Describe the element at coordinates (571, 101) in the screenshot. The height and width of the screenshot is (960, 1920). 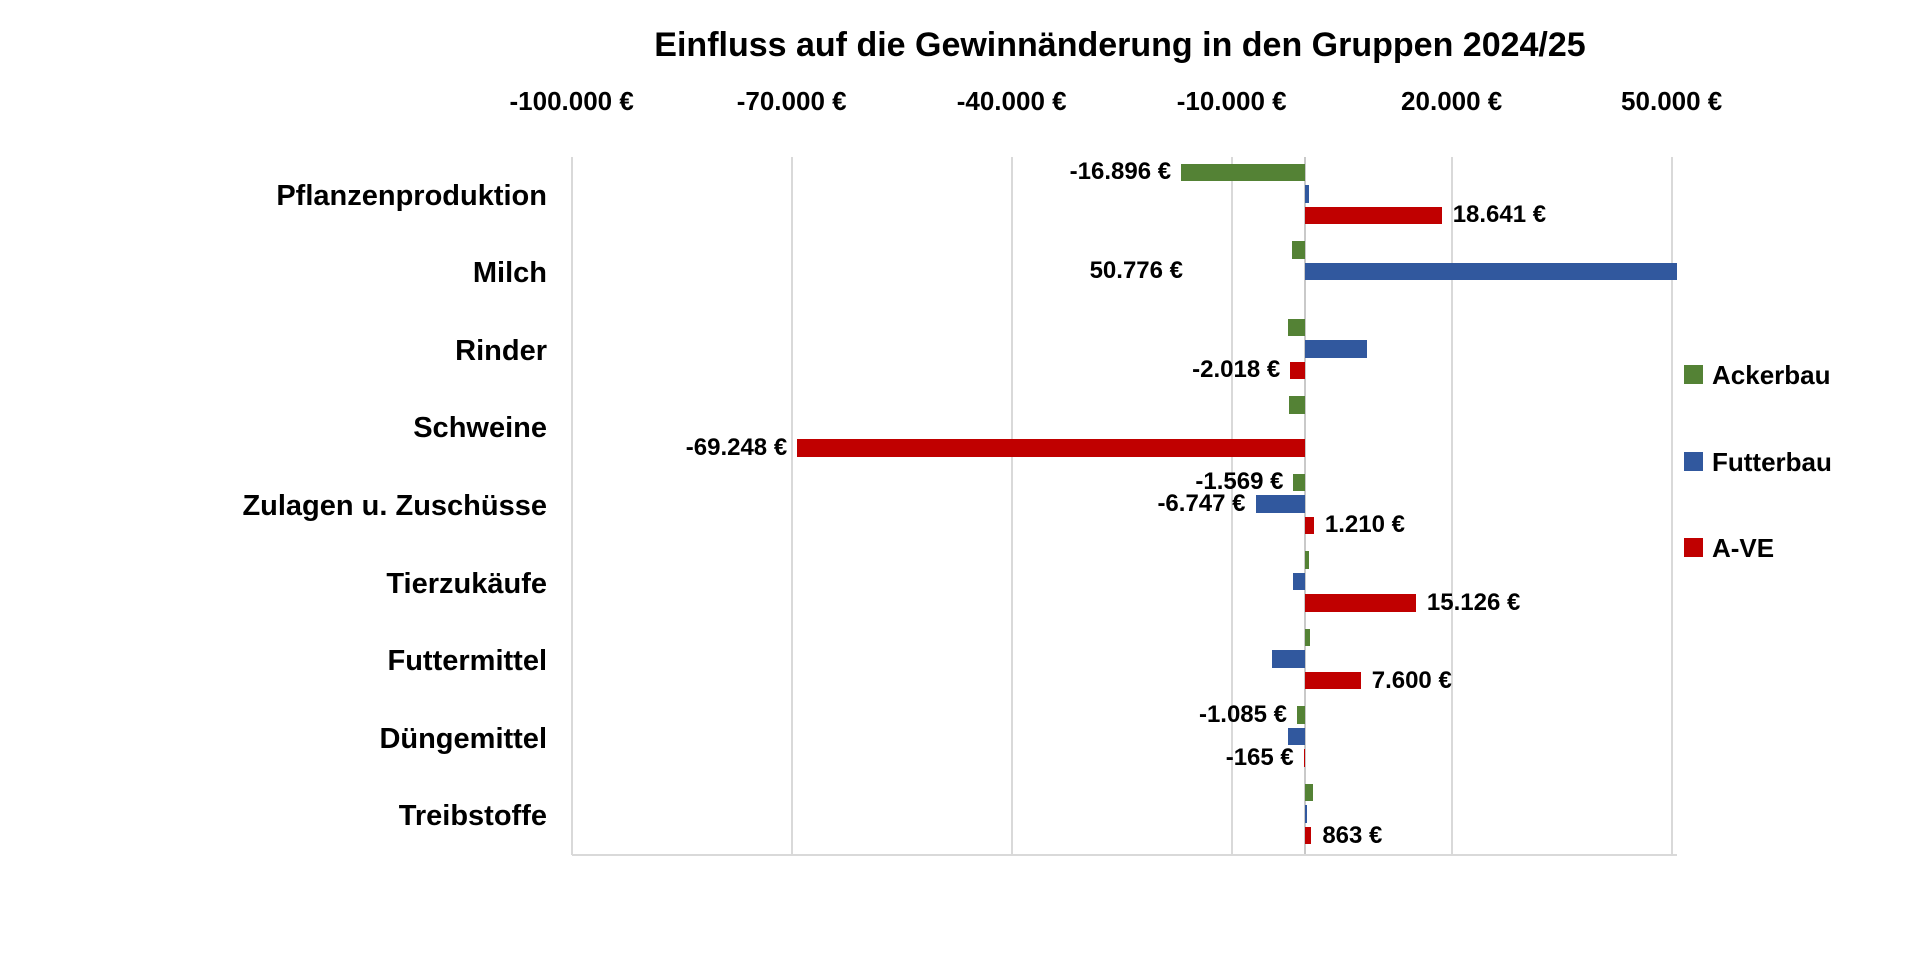
I see `x-axis-tick-label: -100.000 €` at that location.